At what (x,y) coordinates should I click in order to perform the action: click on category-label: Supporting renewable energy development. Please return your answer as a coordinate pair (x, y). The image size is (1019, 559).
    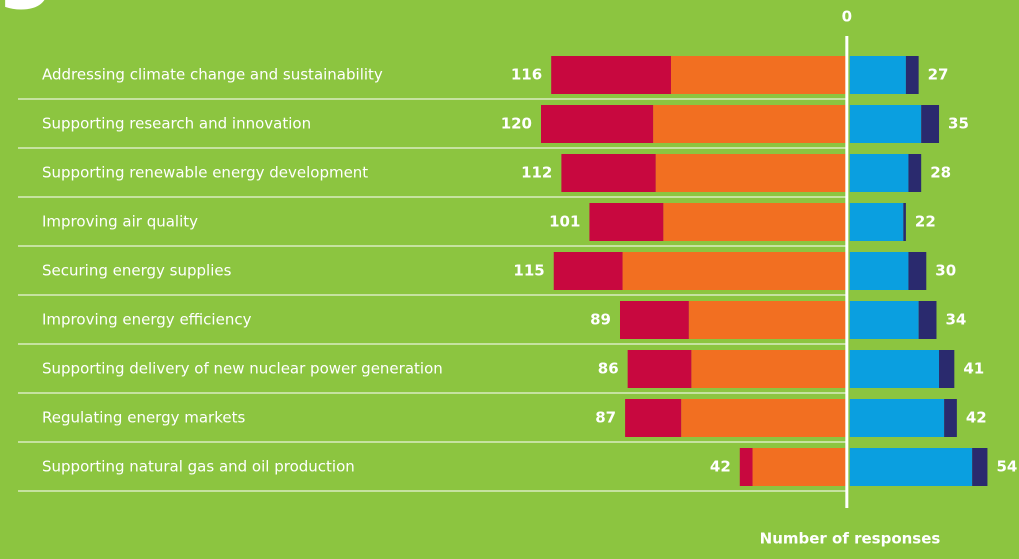
    Looking at the image, I should click on (205, 173).